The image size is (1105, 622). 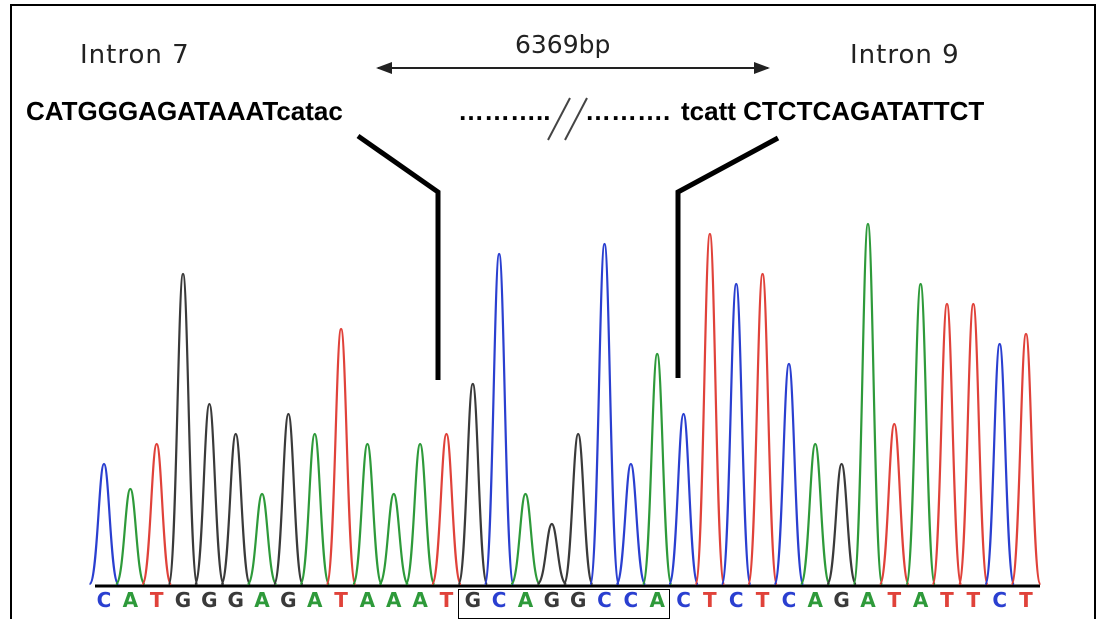 I want to click on deletion-size-label: 6369bp, so click(x=563, y=44).